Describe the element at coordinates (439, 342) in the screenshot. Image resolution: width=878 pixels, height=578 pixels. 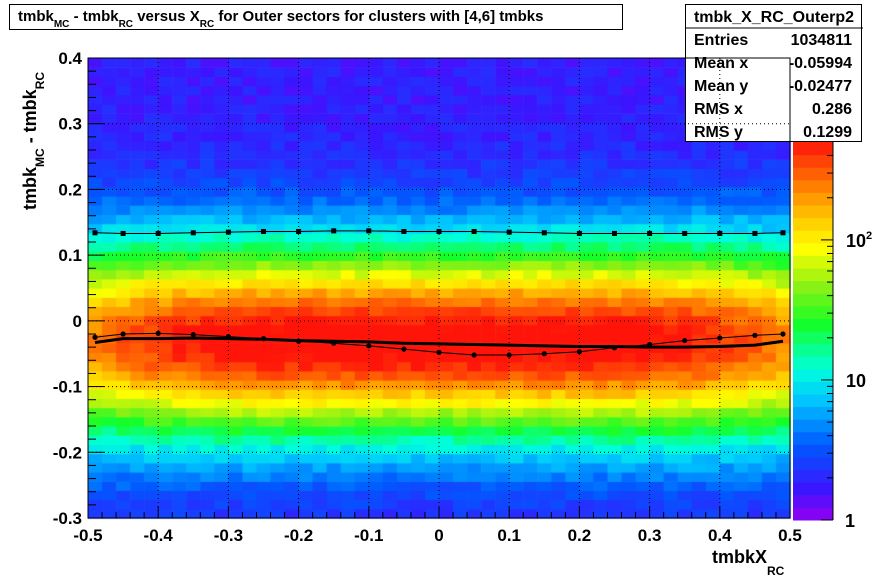
I see `mean-profile-line` at that location.